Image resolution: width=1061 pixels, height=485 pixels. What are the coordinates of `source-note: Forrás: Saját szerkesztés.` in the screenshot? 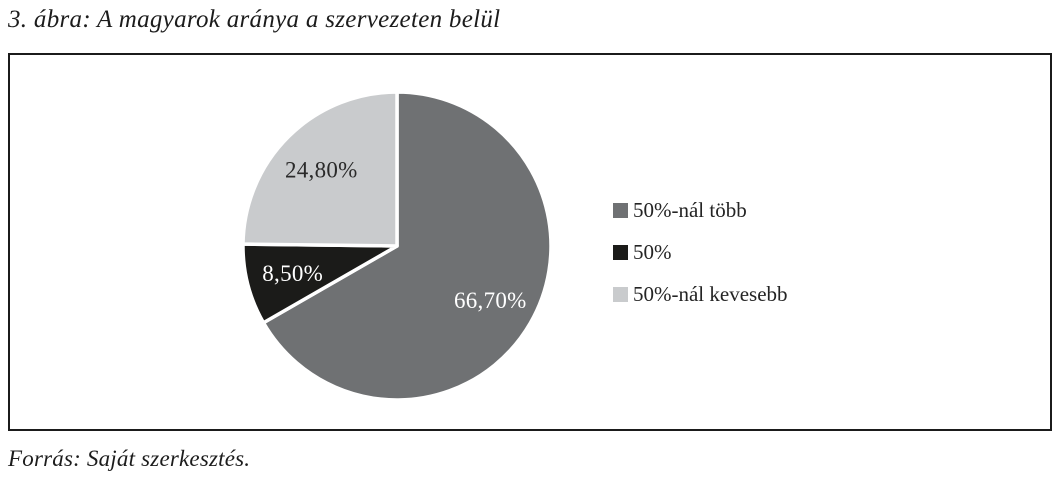 It's located at (129, 458).